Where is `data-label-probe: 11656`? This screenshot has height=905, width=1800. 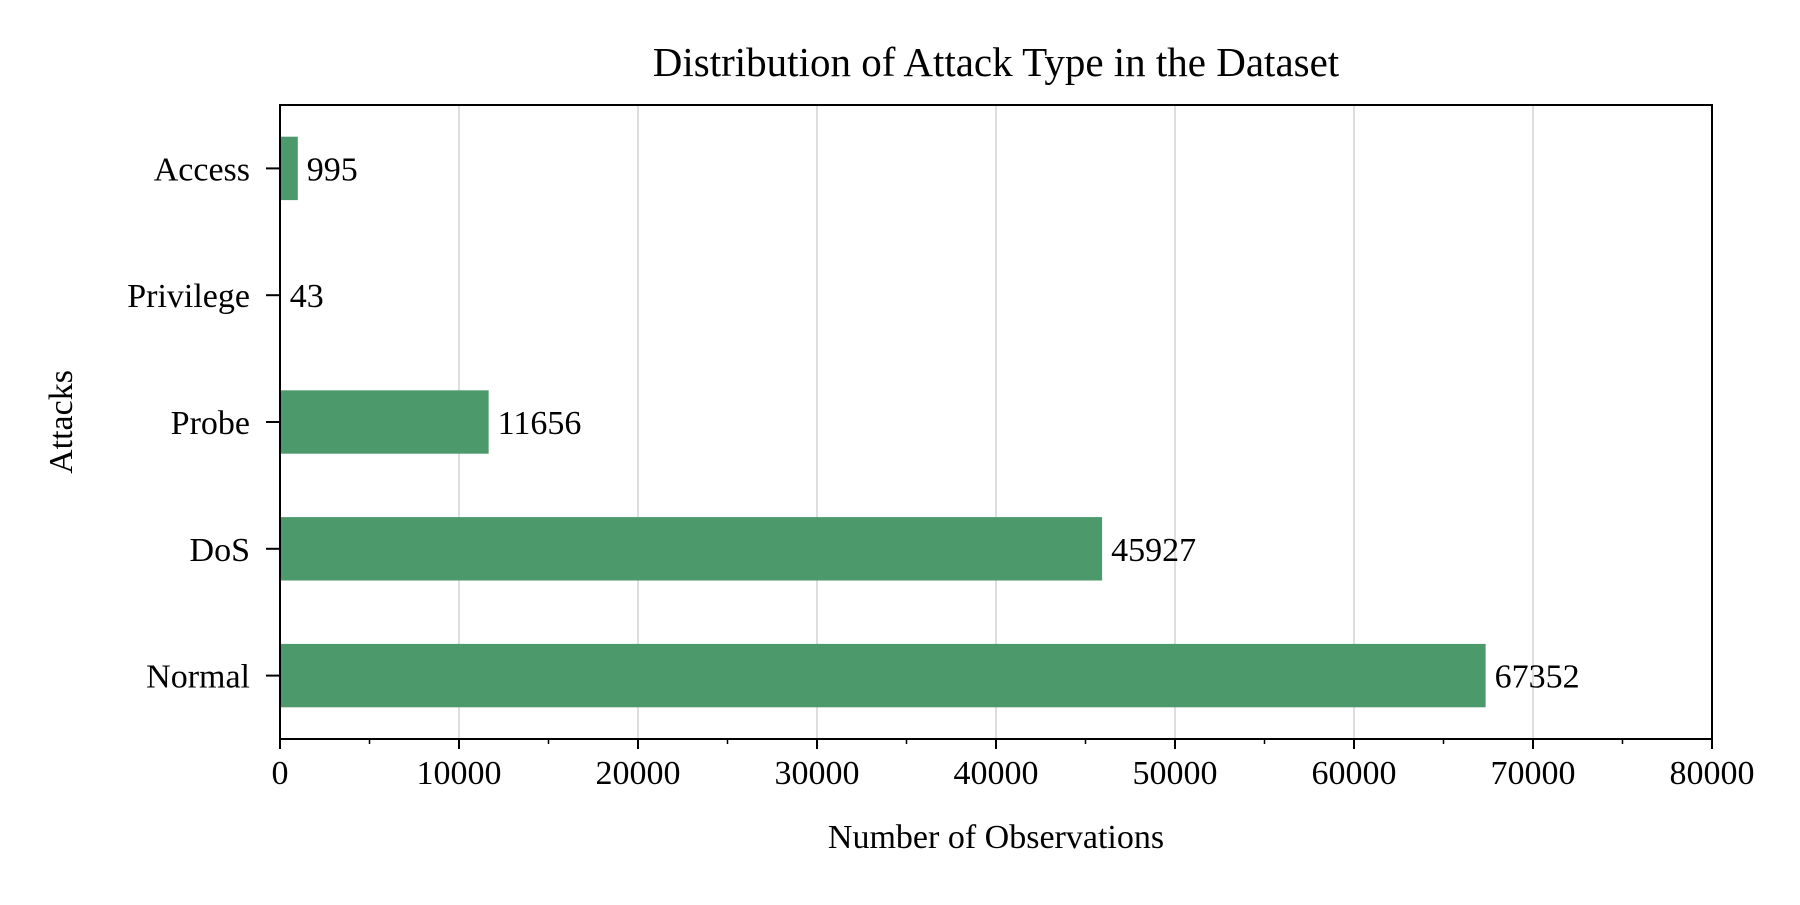 data-label-probe: 11656 is located at coordinates (540, 423).